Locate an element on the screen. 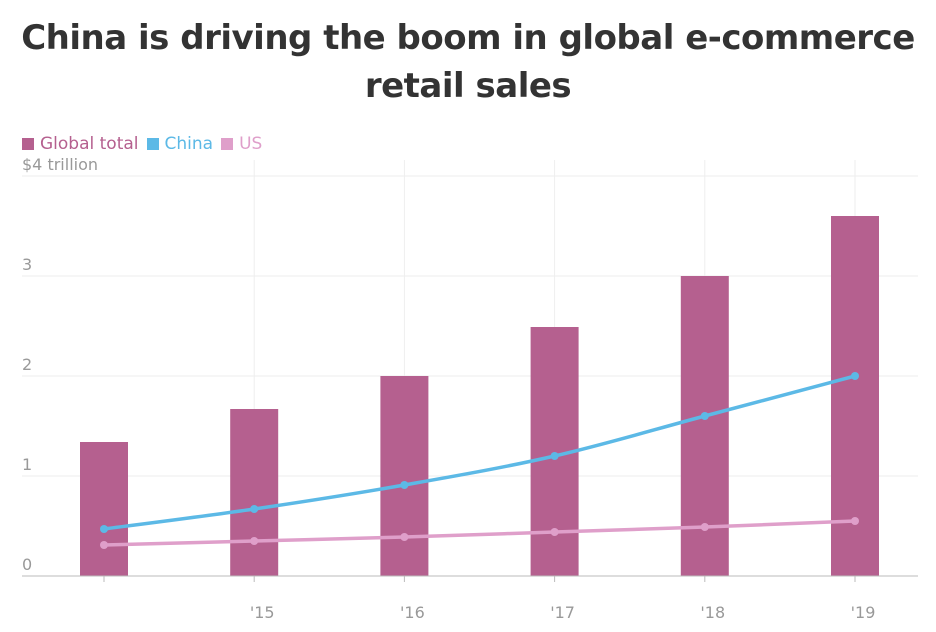 The width and height of the screenshot is (936, 632). x-tick-label: '18 is located at coordinates (712, 612).